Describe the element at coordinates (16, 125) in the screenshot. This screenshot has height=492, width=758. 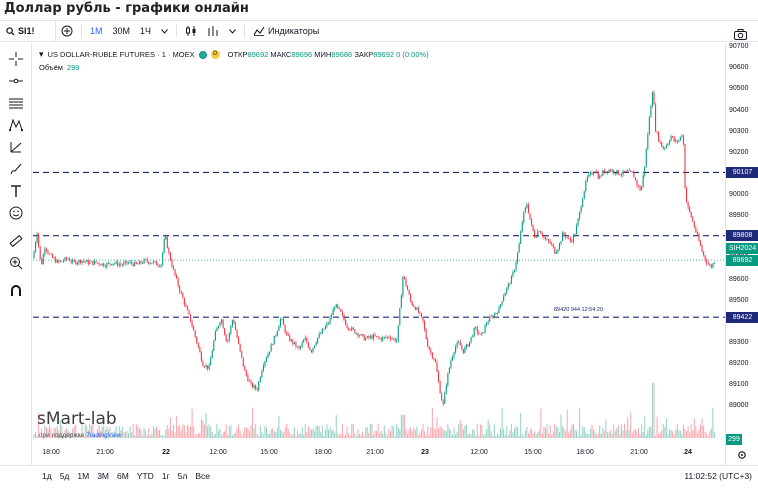
I see `pattern-tool` at that location.